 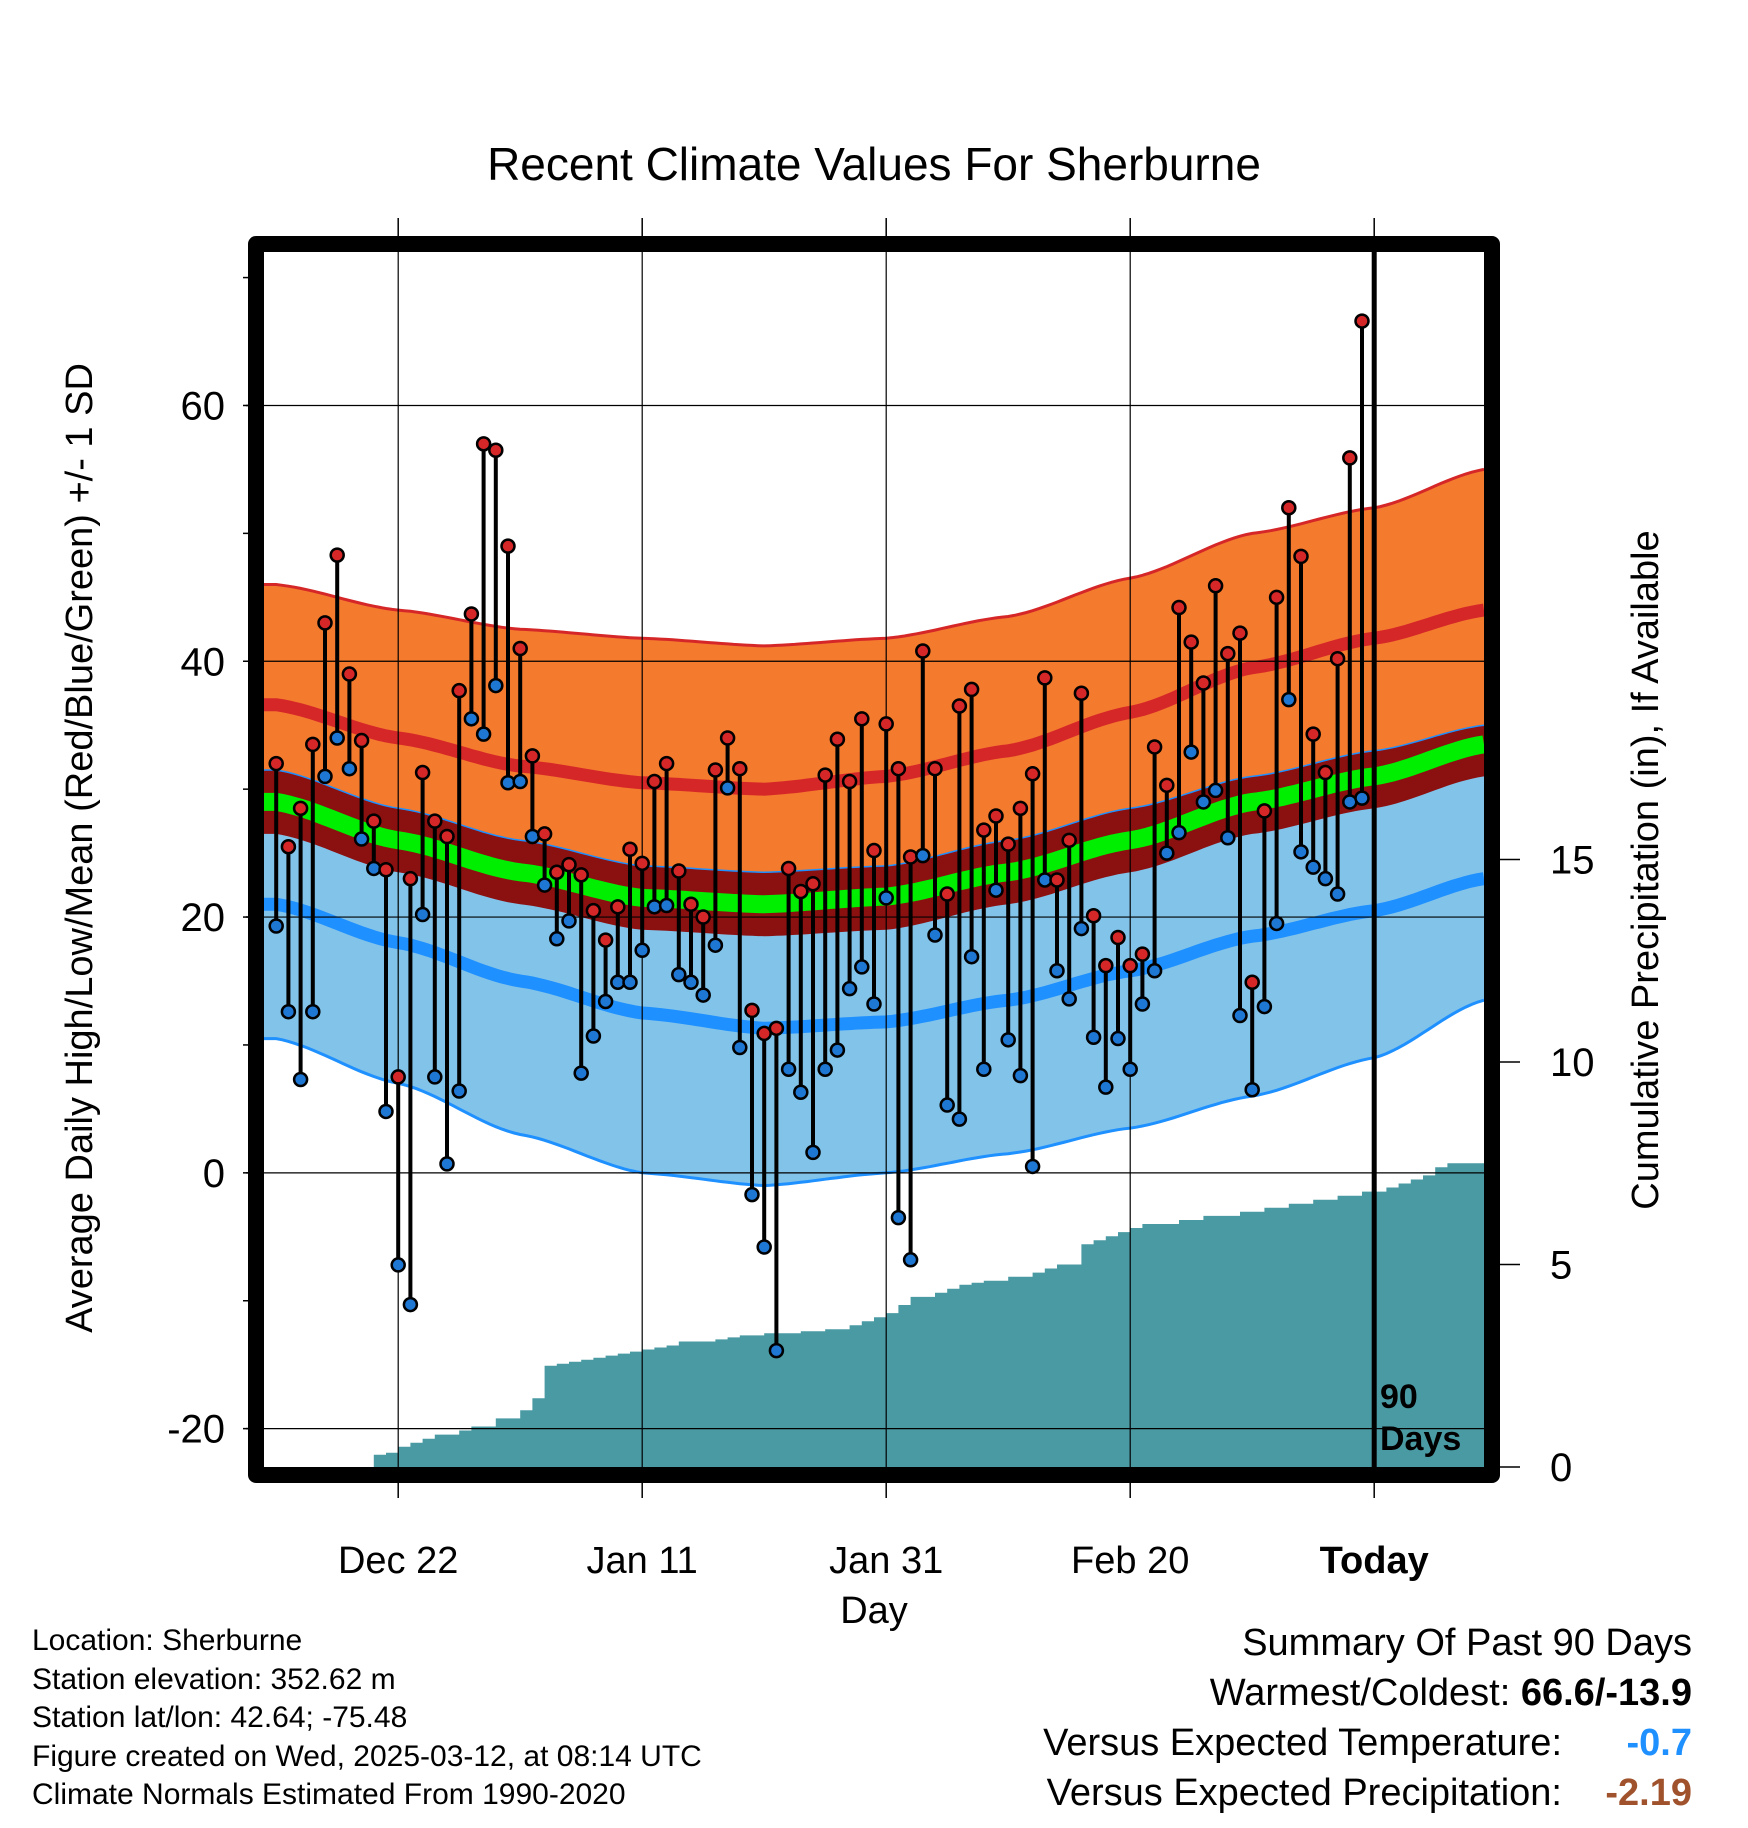 What do you see at coordinates (1367, 1693) in the screenshot?
I see `summary-warm-cold: Warmest/Coldest: 66.6/-13.9` at bounding box center [1367, 1693].